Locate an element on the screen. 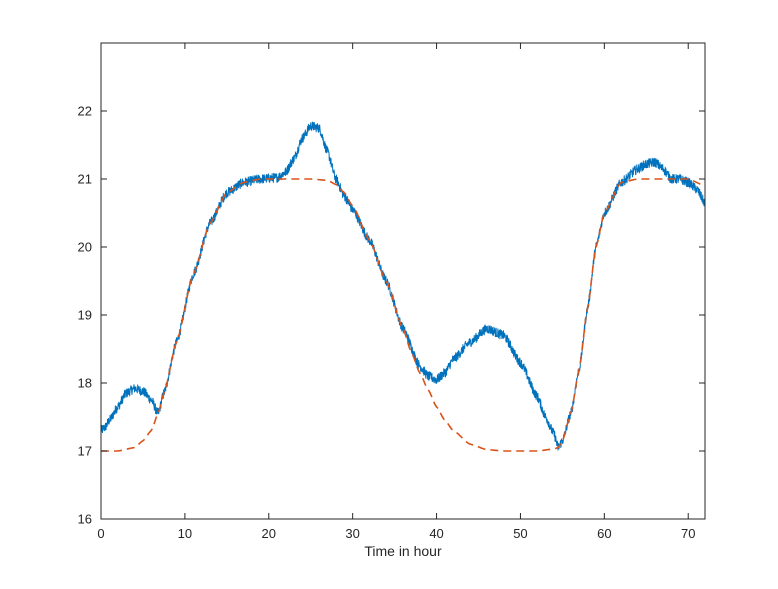 The width and height of the screenshot is (778, 589). x-tick-label: 30 is located at coordinates (352, 533).